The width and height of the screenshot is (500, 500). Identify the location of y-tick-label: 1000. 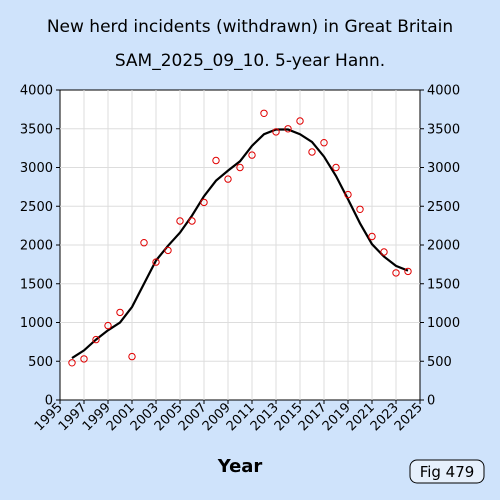
(36, 323).